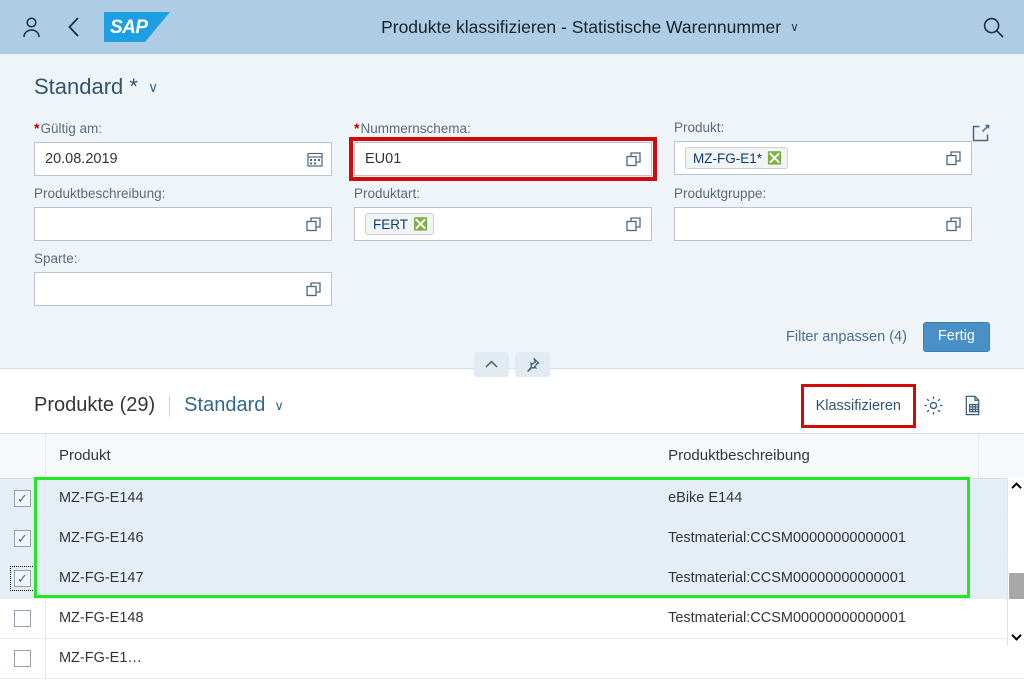 The width and height of the screenshot is (1024, 693). I want to click on produkt-input: MZ-FG-E1* ❎, so click(823, 158).